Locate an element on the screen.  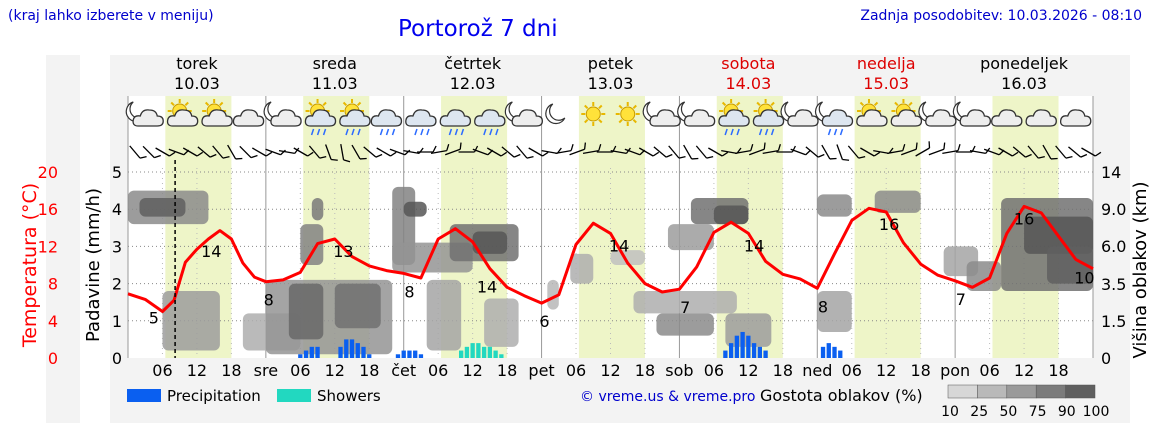
temperature-tick-label: 4 is located at coordinates (53, 321).